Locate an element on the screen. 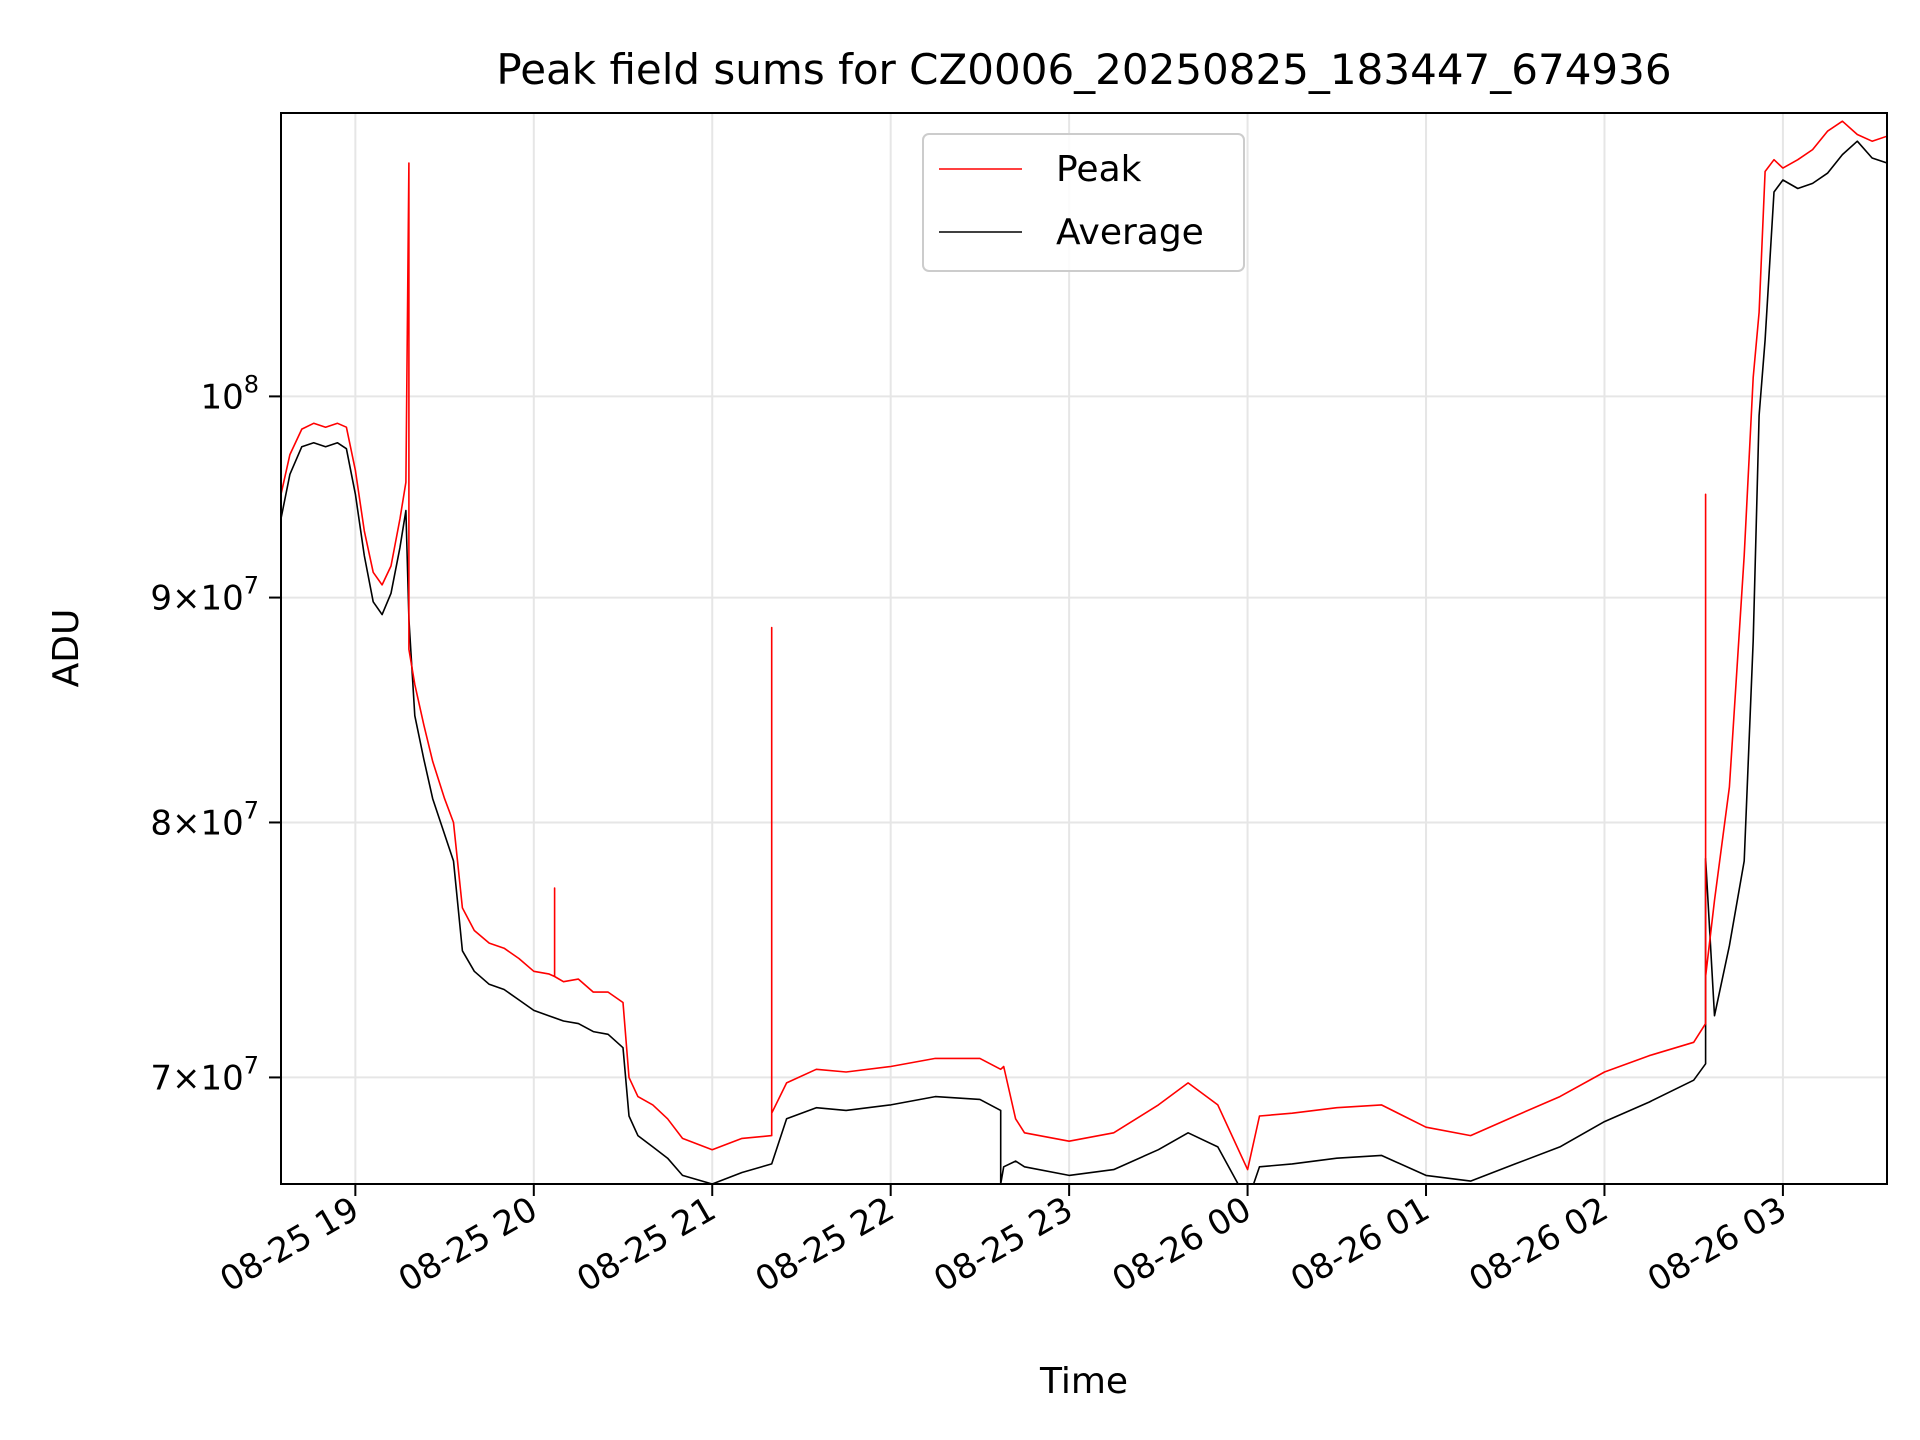 The width and height of the screenshot is (1920, 1440). legend-label-average: Average is located at coordinates (1130, 232).